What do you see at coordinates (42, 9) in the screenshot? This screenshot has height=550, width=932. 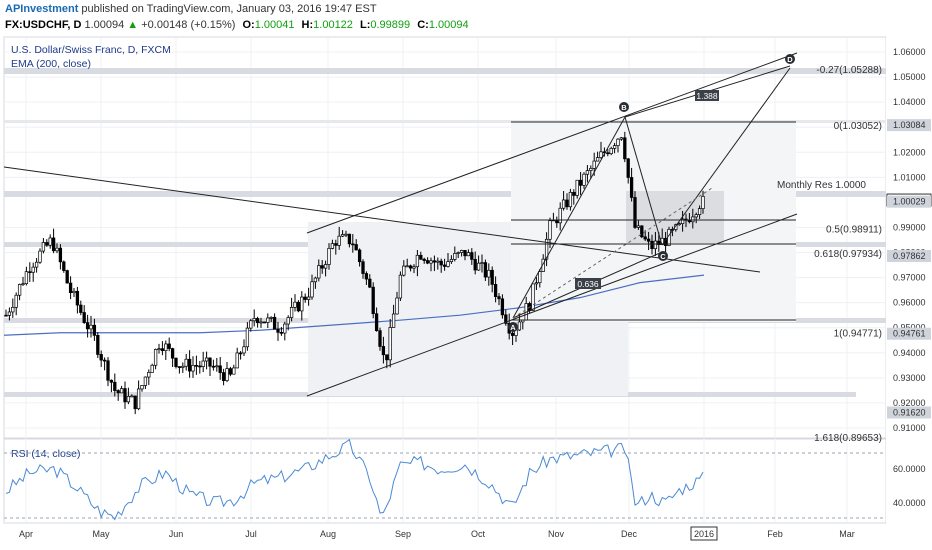 I see `publisher-name: APInvestment` at bounding box center [42, 9].